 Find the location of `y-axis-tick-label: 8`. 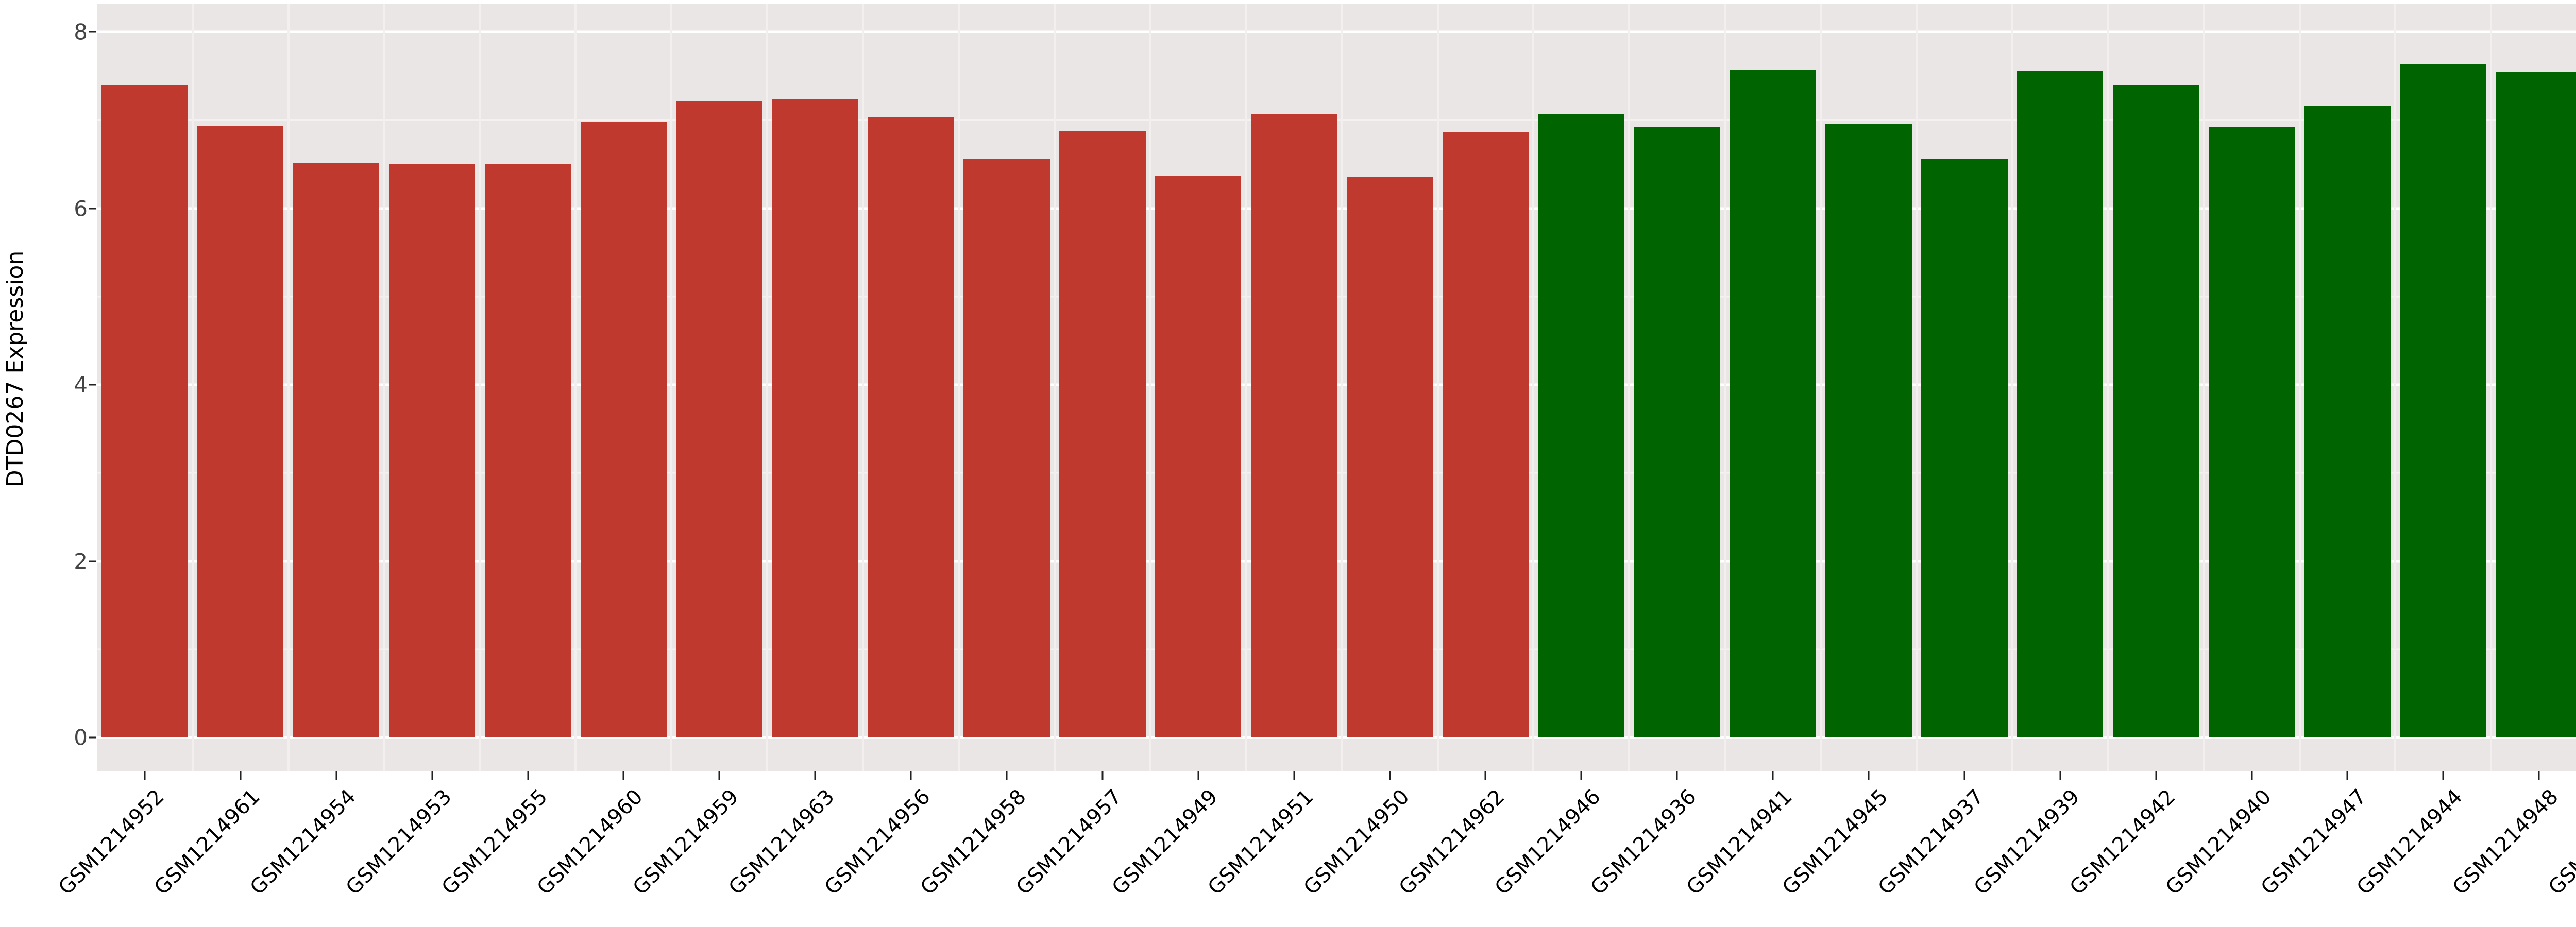

y-axis-tick-label: 8 is located at coordinates (81, 32).